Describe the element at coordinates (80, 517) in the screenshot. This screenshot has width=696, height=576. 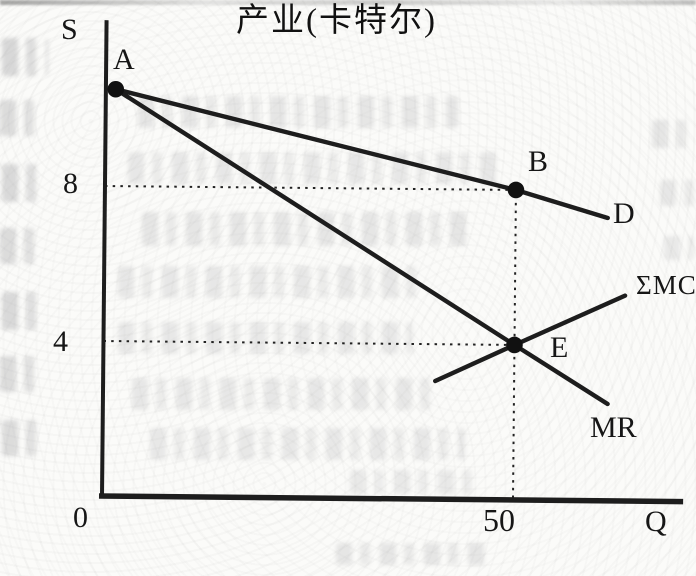
I see `origin-tick-label: 0` at that location.